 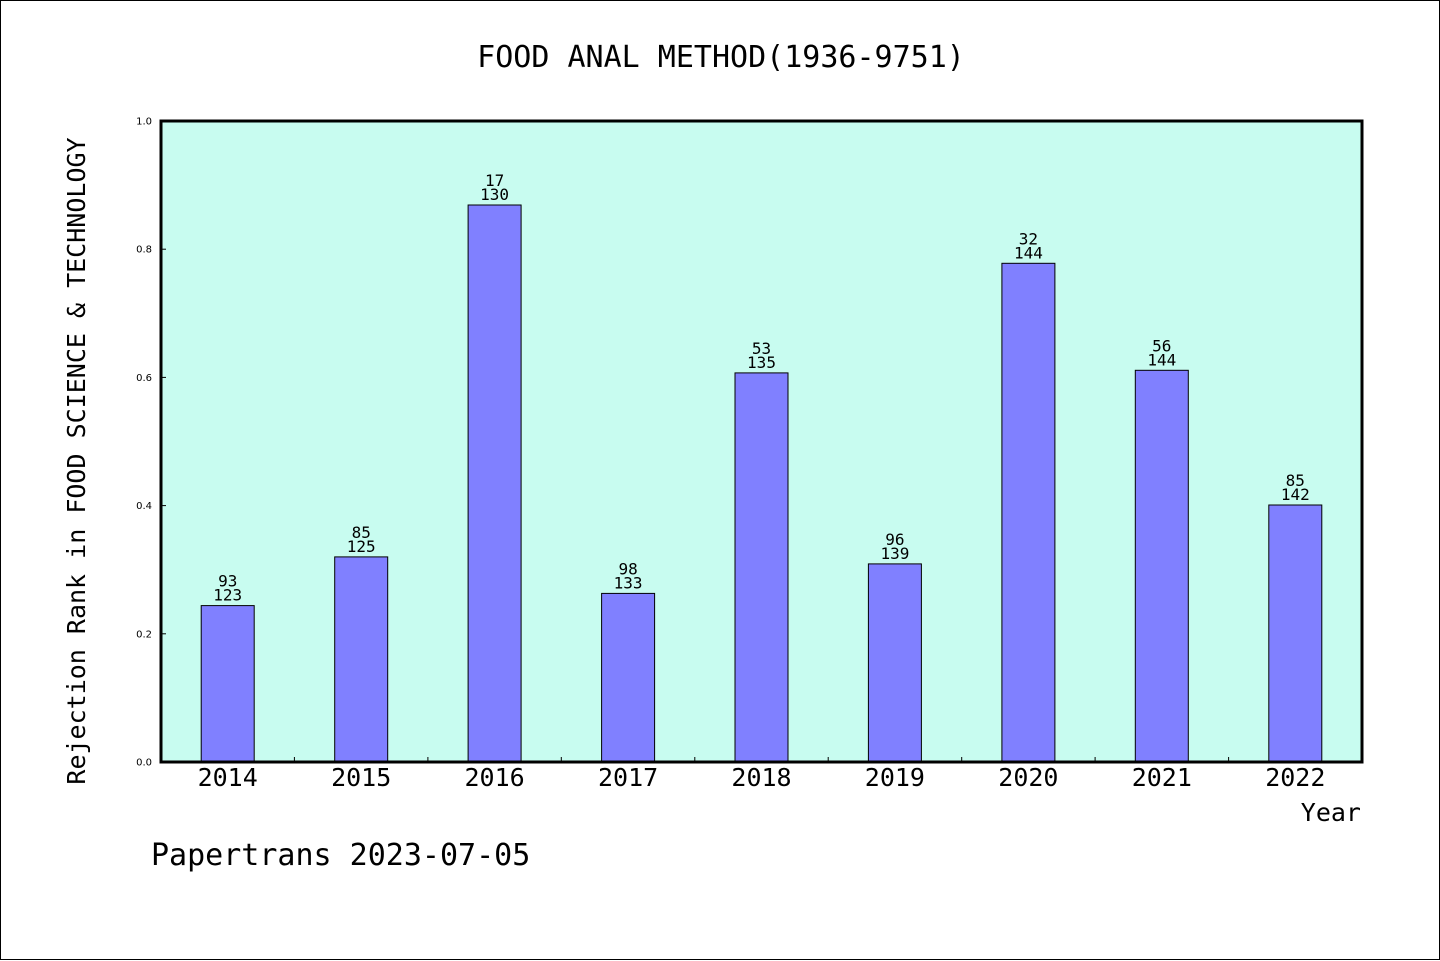 What do you see at coordinates (761, 362) in the screenshot?
I see `bar-label-total-2018: 135` at bounding box center [761, 362].